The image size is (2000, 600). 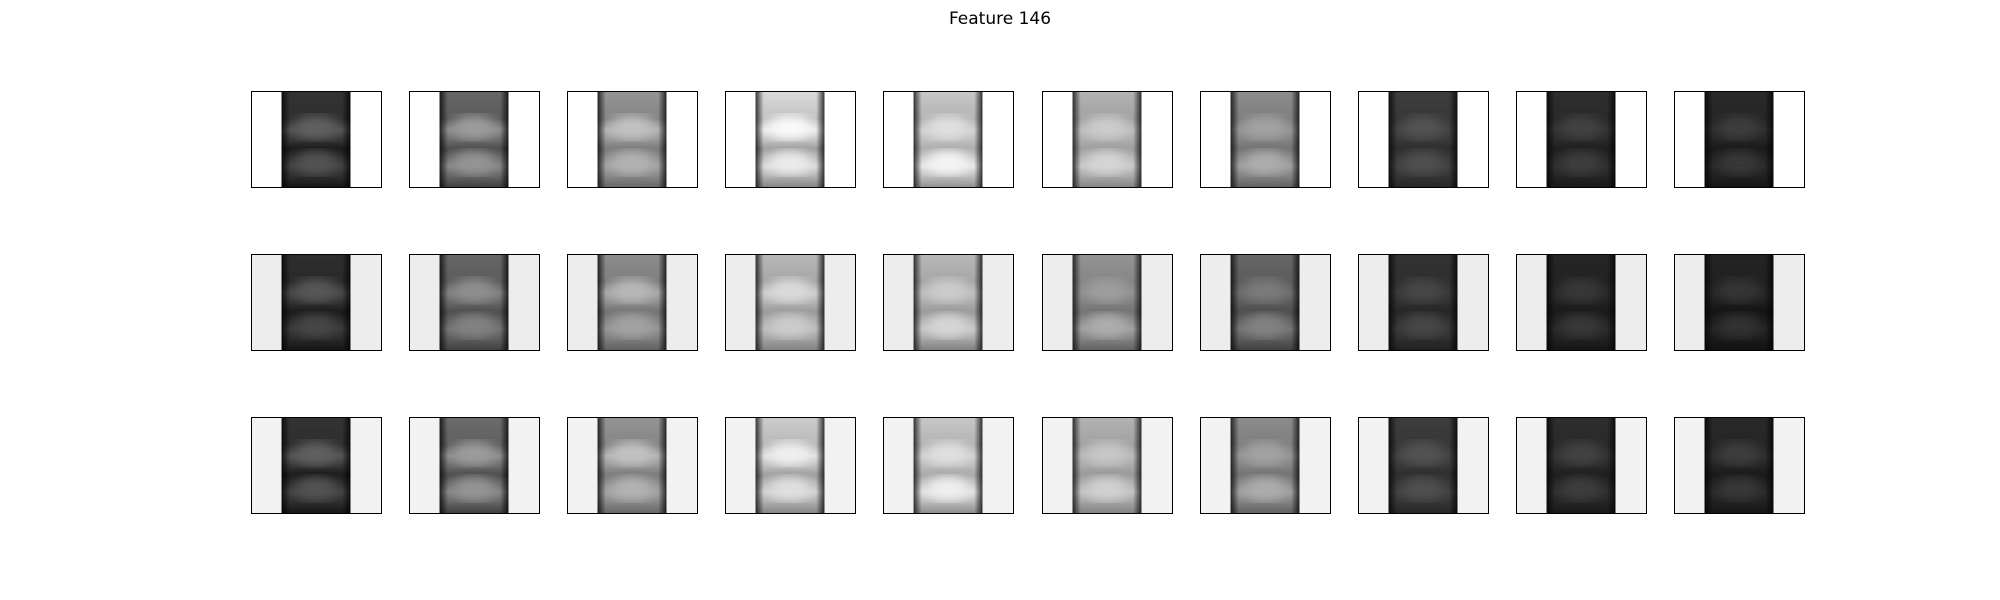 I want to click on panel-r3-c9, so click(x=1581, y=465).